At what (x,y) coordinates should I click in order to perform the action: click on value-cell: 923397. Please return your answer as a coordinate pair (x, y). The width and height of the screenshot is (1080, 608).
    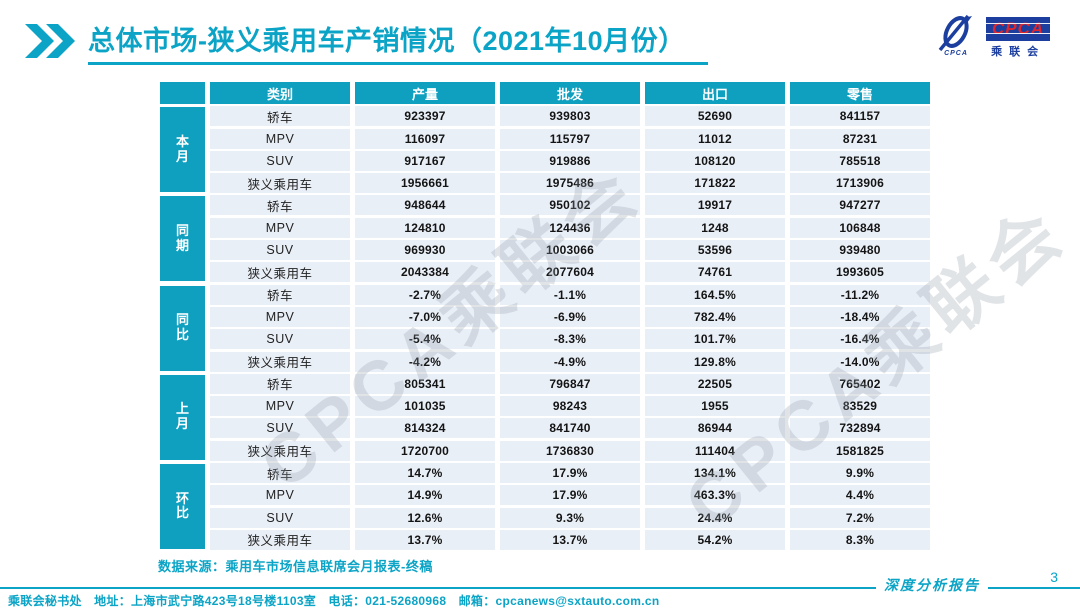
    Looking at the image, I should click on (425, 116).